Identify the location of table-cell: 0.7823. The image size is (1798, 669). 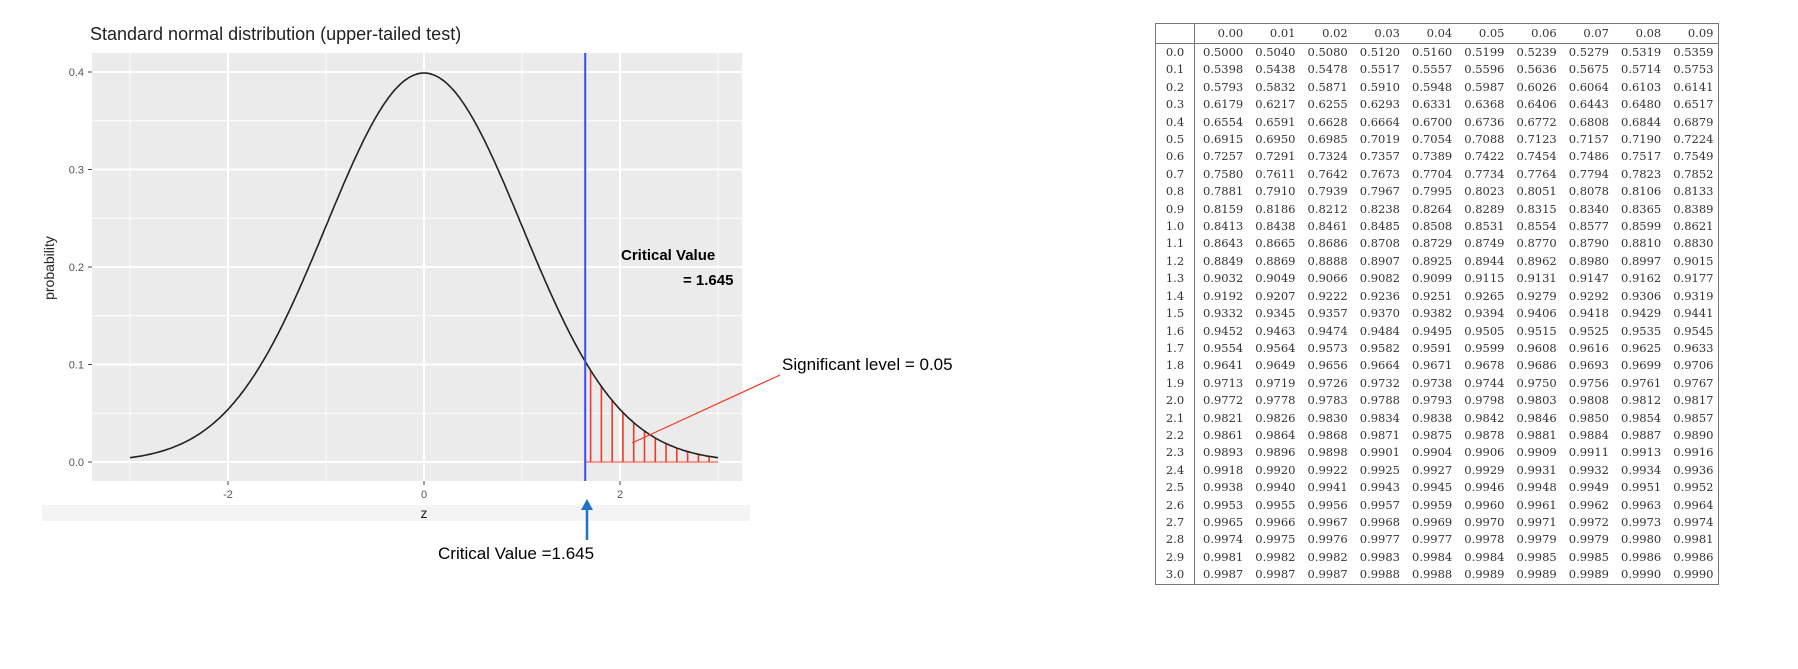
(1641, 173).